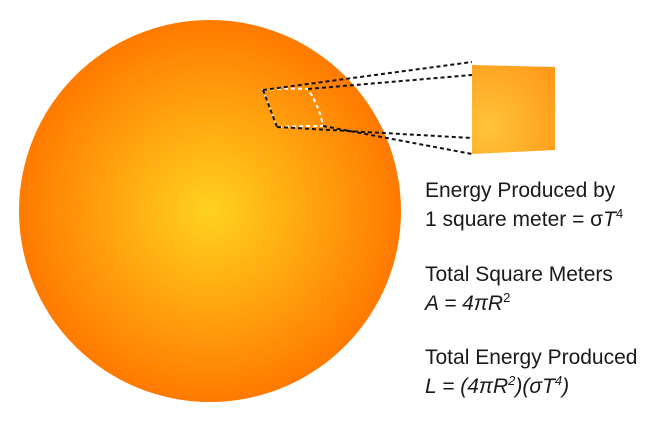 The height and width of the screenshot is (427, 670). What do you see at coordinates (520, 190) in the screenshot?
I see `section-heading: Energy Produced by` at bounding box center [520, 190].